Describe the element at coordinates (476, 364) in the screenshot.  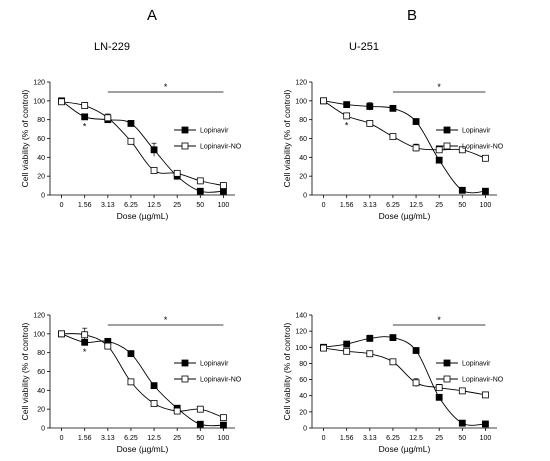
I see `legend-label: Lopinavir` at that location.